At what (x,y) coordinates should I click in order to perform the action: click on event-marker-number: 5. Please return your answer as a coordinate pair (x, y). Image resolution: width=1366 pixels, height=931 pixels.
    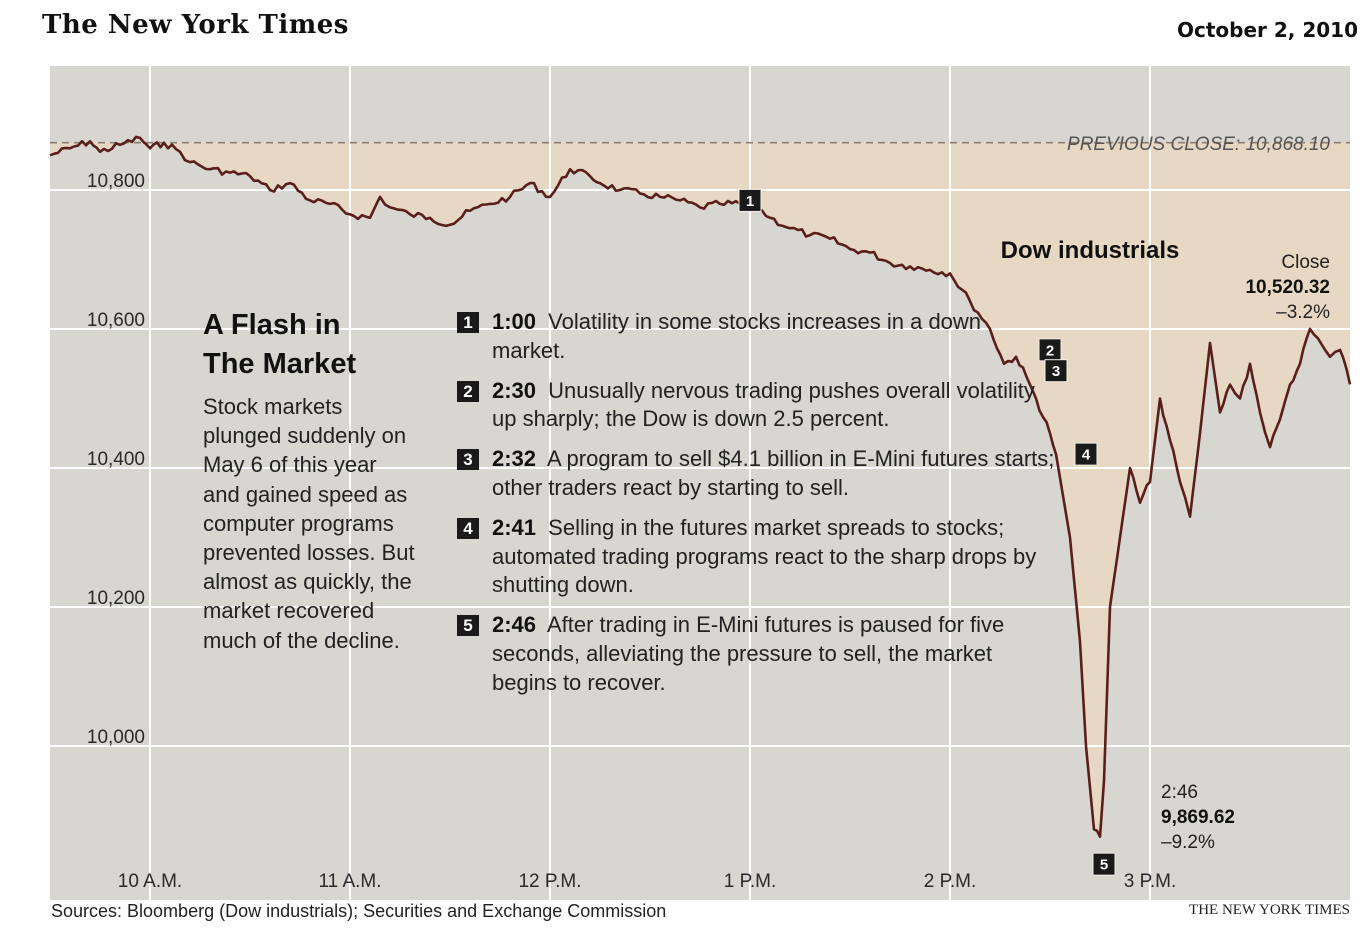
    Looking at the image, I should click on (1104, 865).